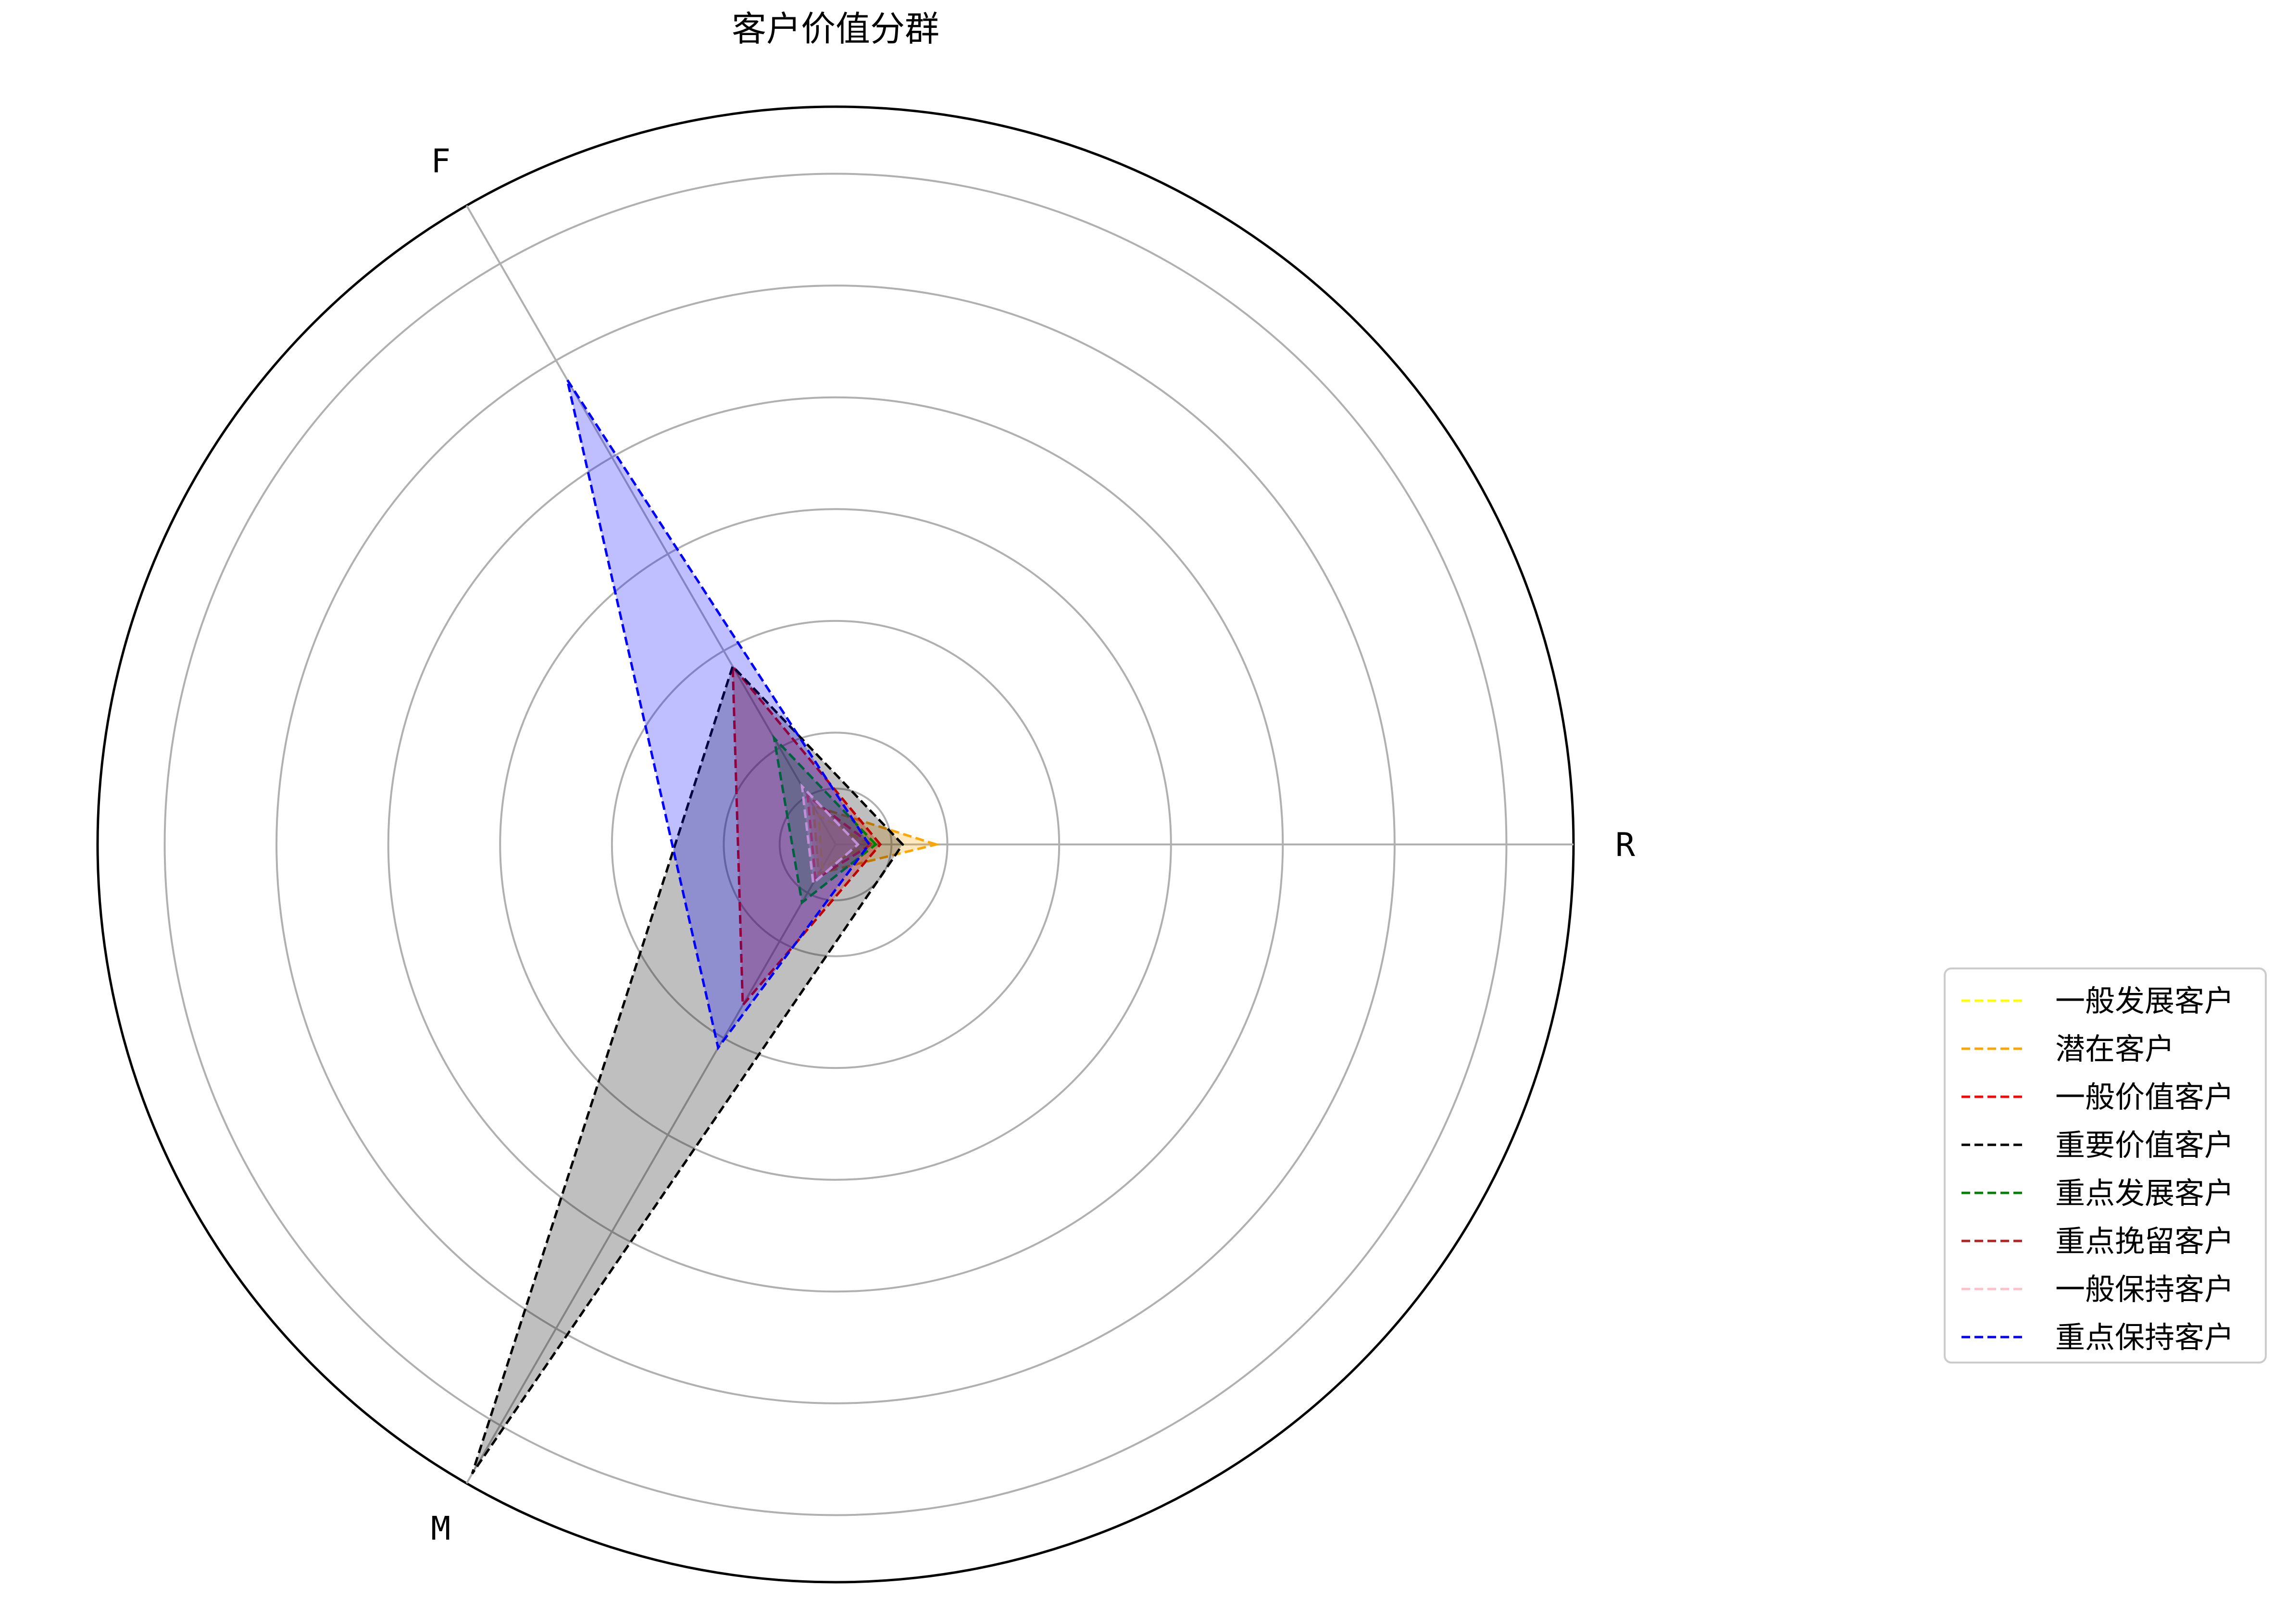 The image size is (2286, 1624). Describe the element at coordinates (2144, 1145) in the screenshot. I see `legend-label-3: 重要价值客户` at that location.